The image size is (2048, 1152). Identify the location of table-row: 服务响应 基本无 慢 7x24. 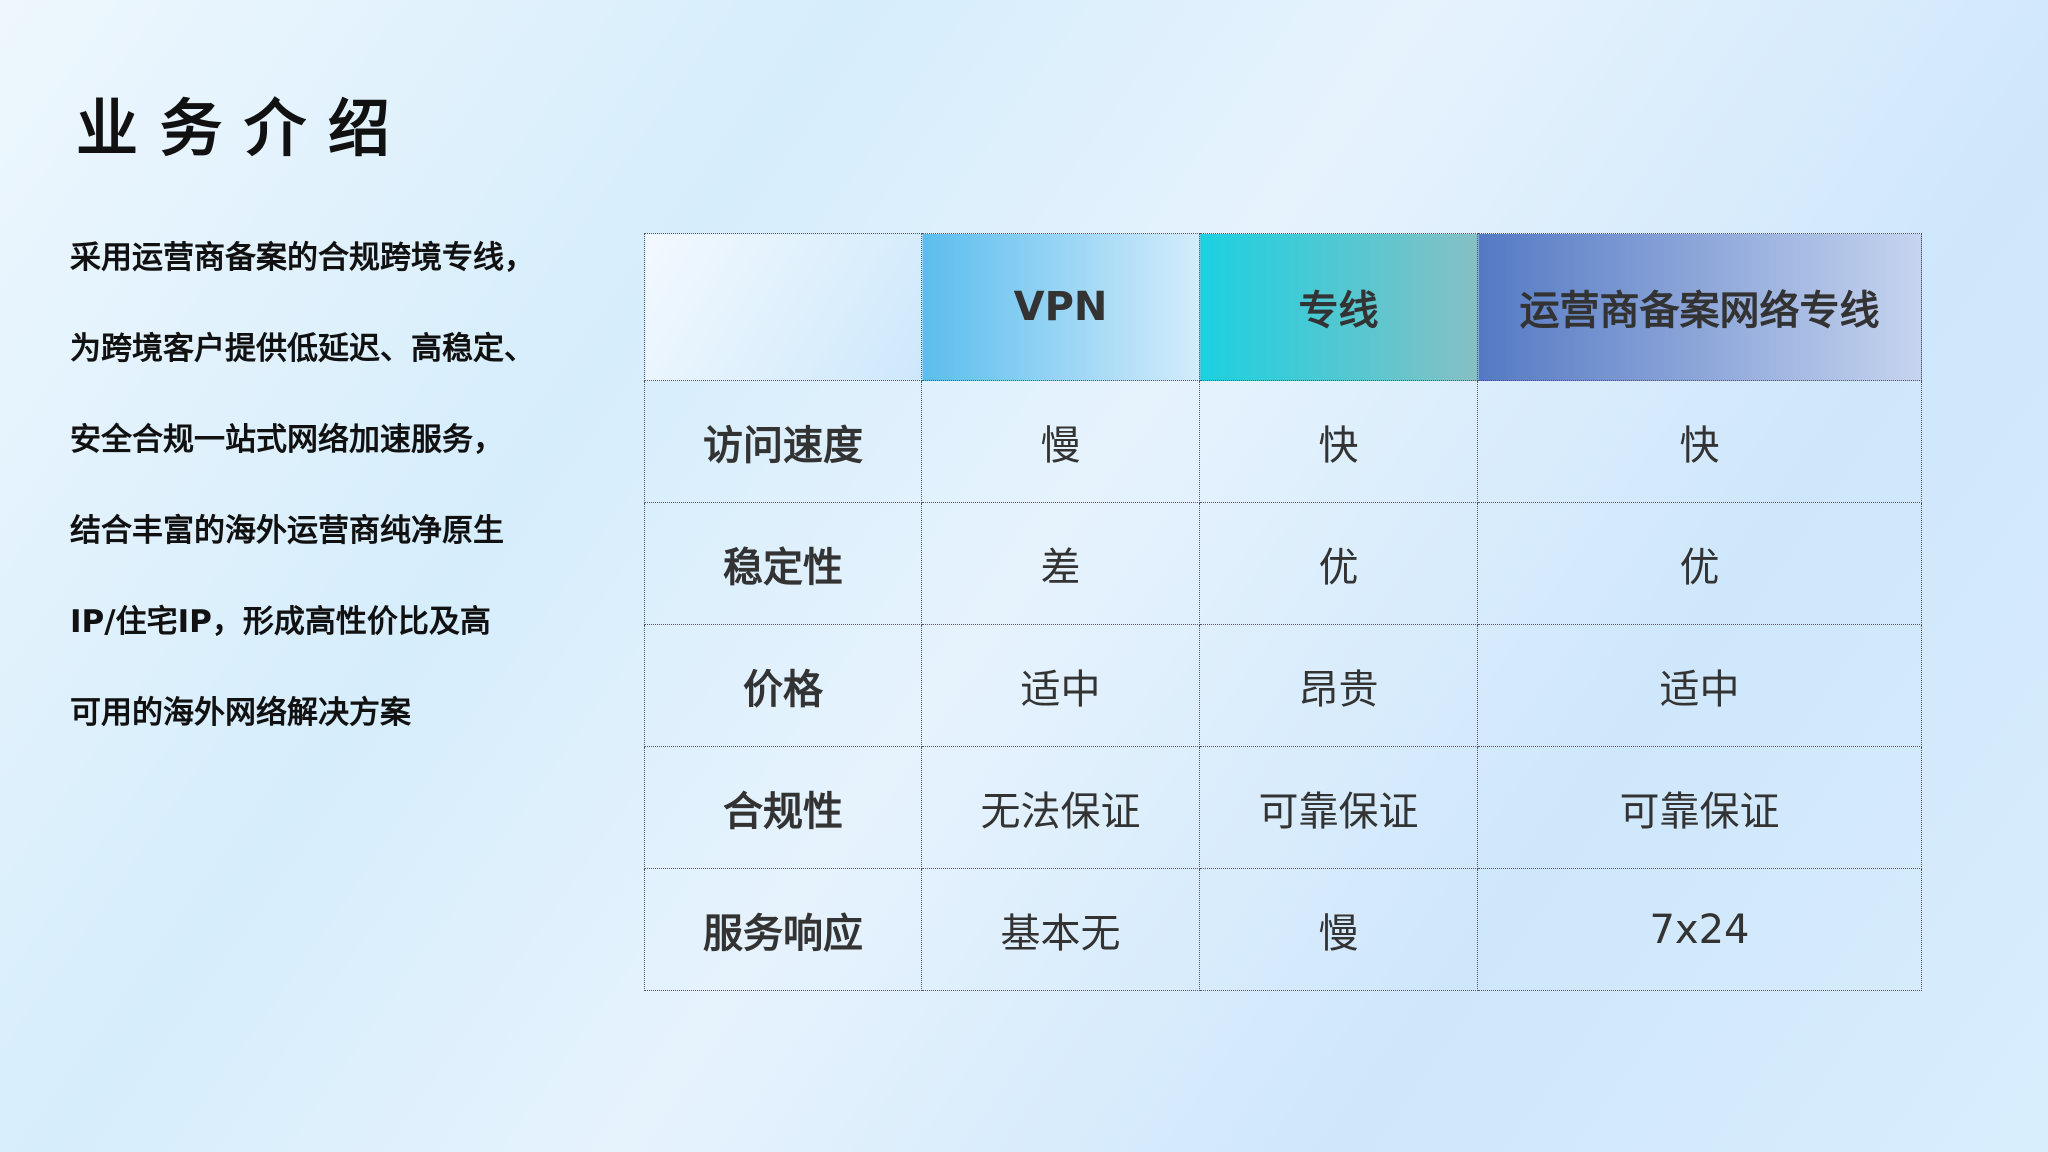
(1283, 929).